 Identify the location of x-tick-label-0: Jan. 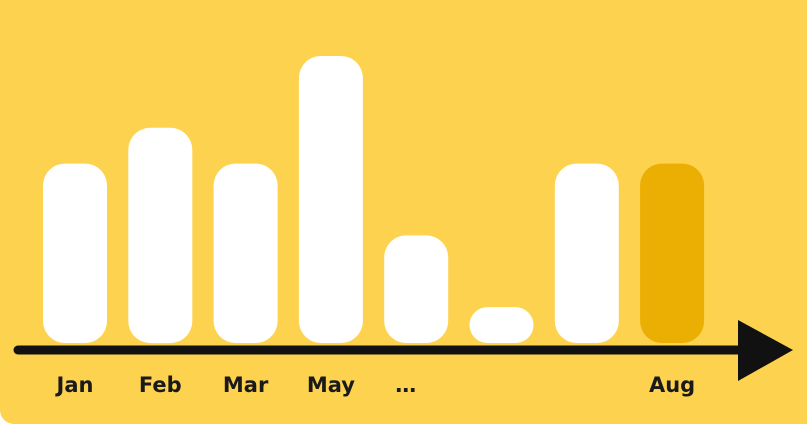
(74, 385).